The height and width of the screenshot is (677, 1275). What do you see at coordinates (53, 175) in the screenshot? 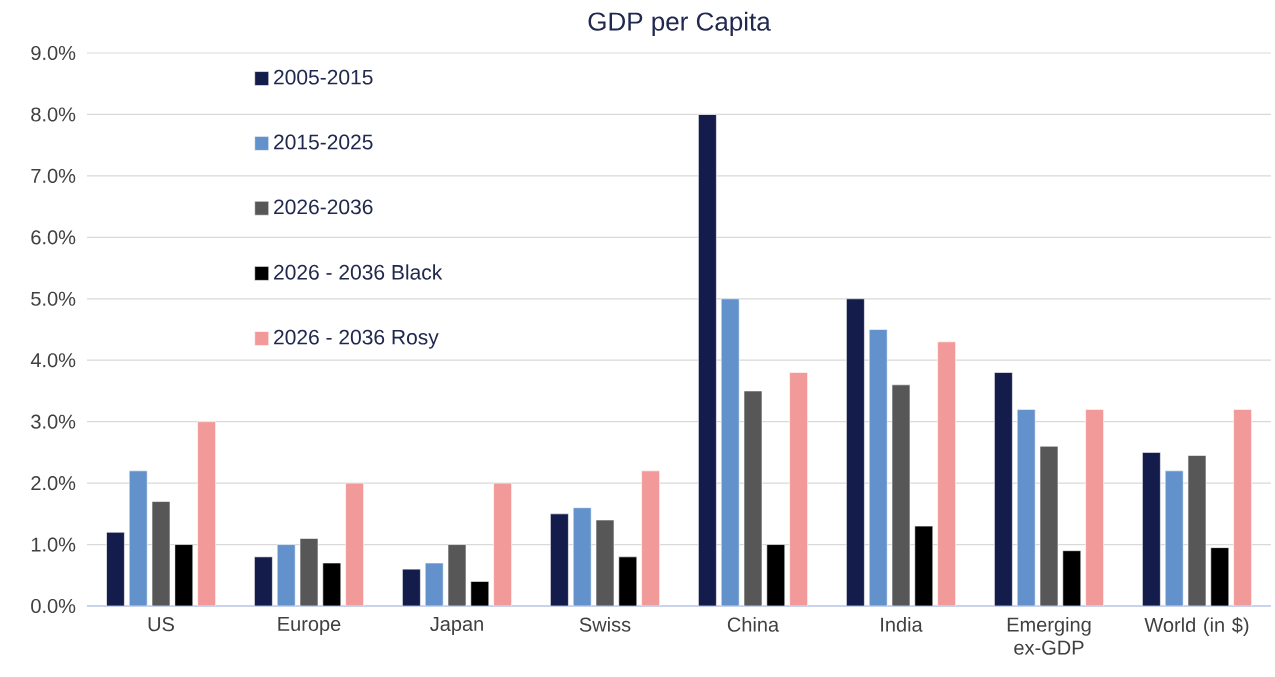
I see `y-tick-label: 7.0%` at bounding box center [53, 175].